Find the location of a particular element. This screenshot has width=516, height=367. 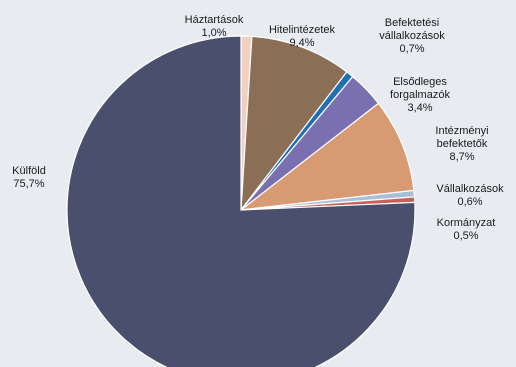

slice-label-line: 0,7% is located at coordinates (411, 49).